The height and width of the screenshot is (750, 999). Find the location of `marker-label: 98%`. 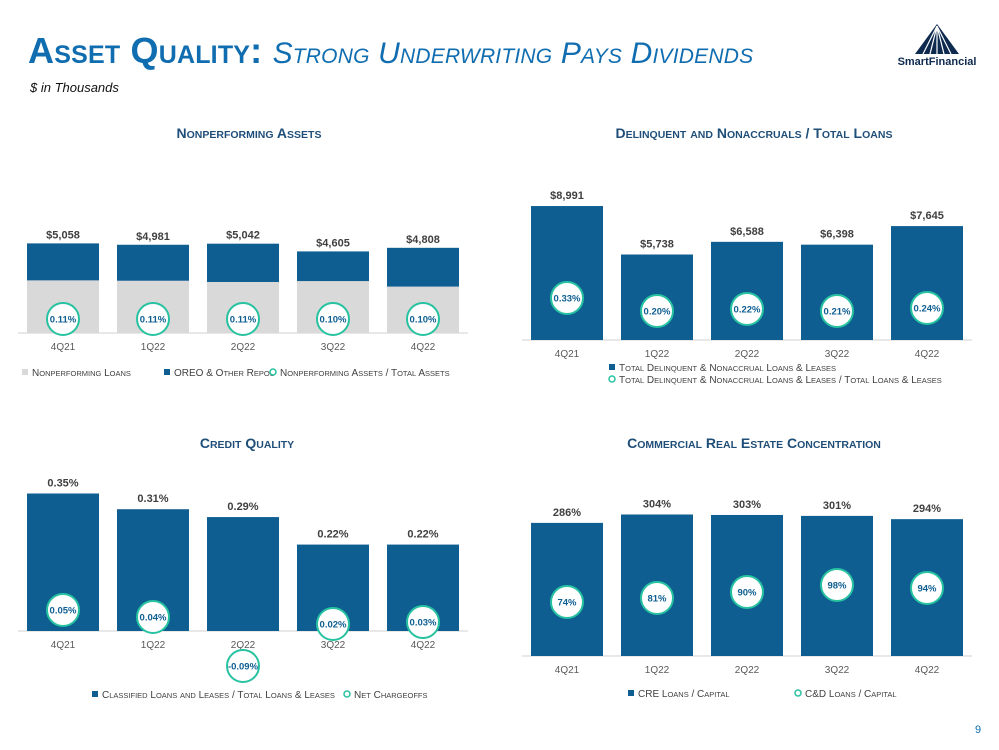

marker-label: 98% is located at coordinates (837, 586).